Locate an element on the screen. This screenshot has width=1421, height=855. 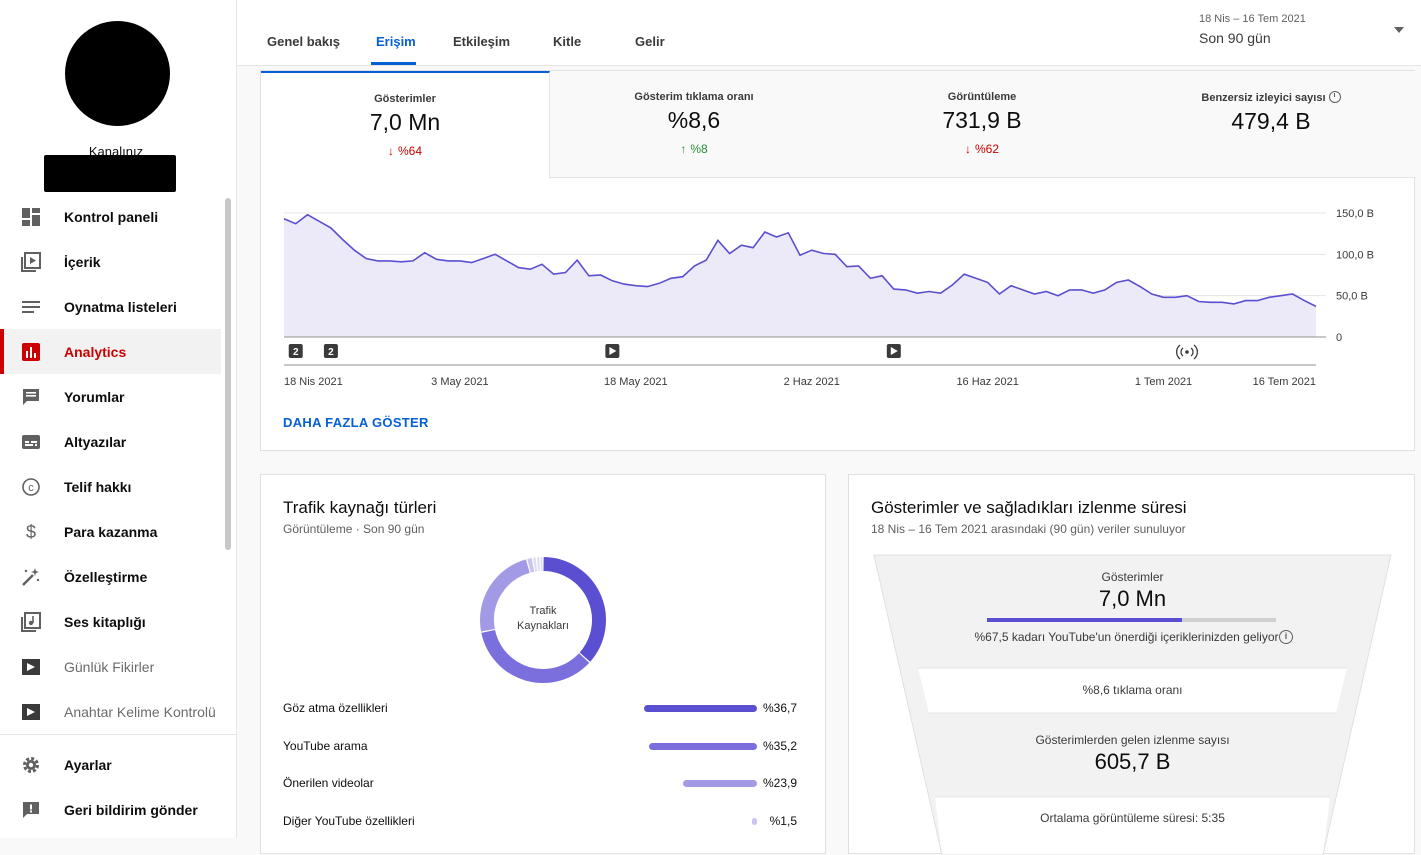
sidebar-item-settings: Ayarlar is located at coordinates (110, 764).